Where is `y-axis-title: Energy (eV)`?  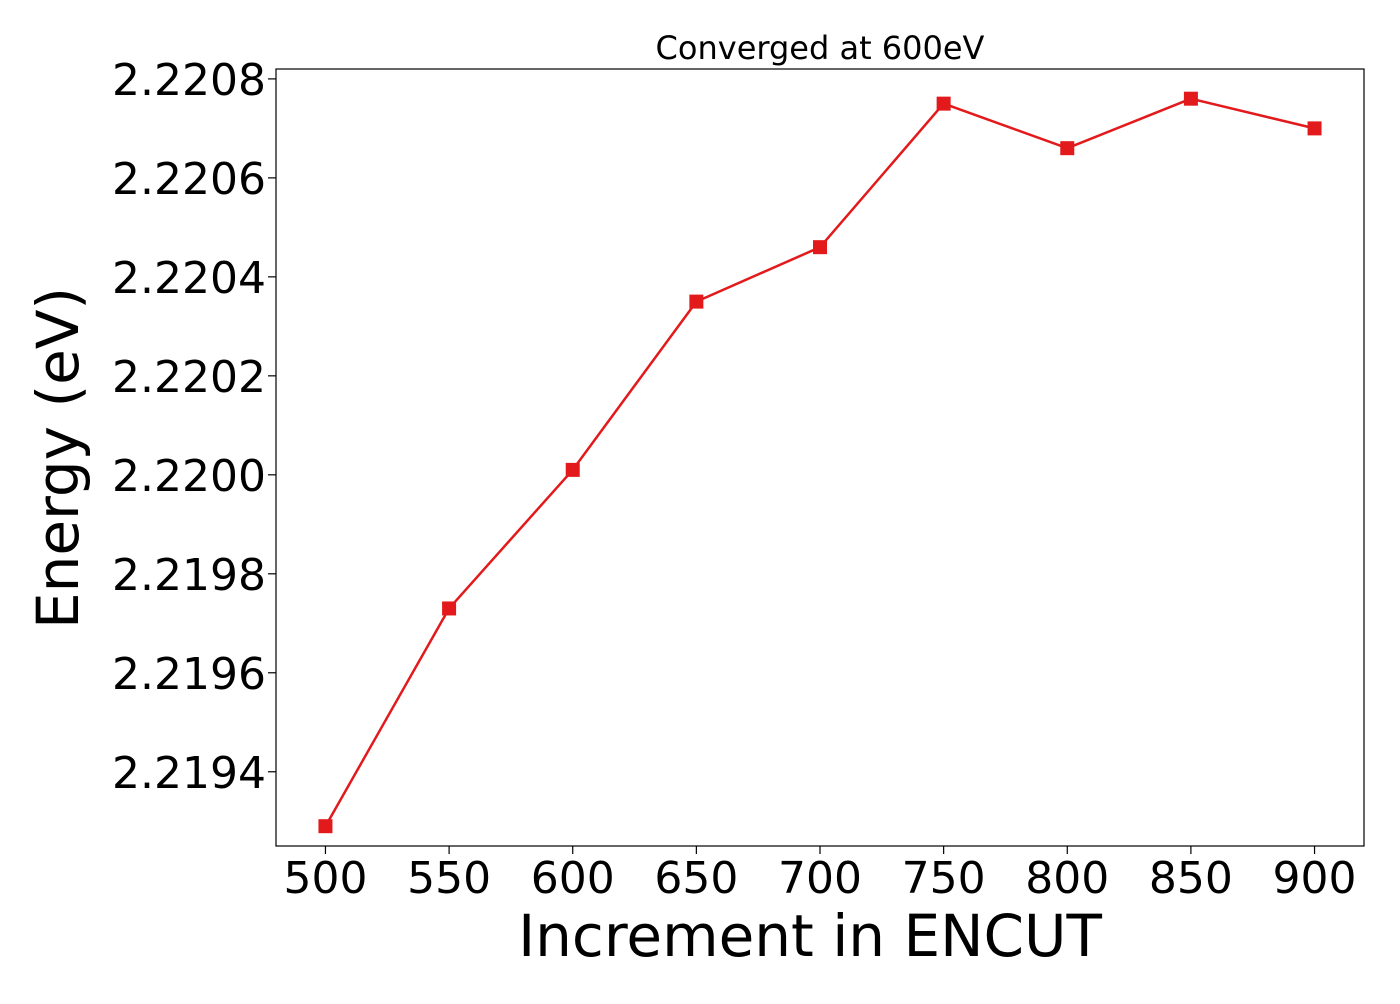
y-axis-title: Energy (eV) is located at coordinates (58, 458).